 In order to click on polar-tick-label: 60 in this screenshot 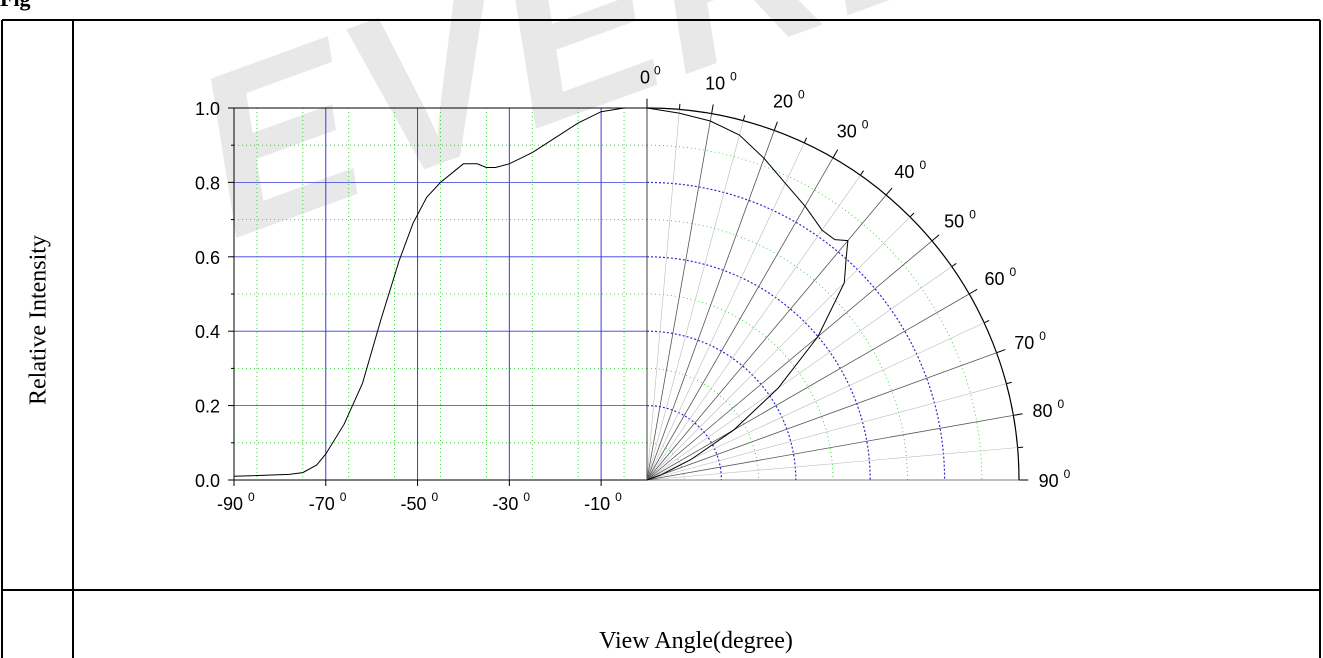, I will do `click(995, 279)`.